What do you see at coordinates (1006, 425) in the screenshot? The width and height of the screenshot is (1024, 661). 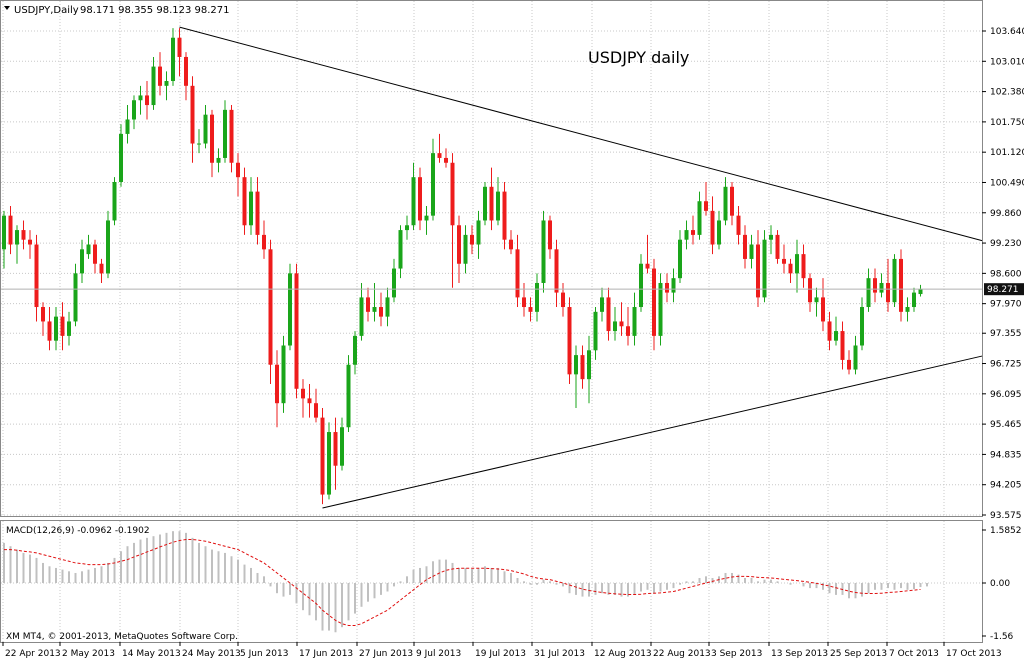 I see `y-tick-label: 95.465` at bounding box center [1006, 425].